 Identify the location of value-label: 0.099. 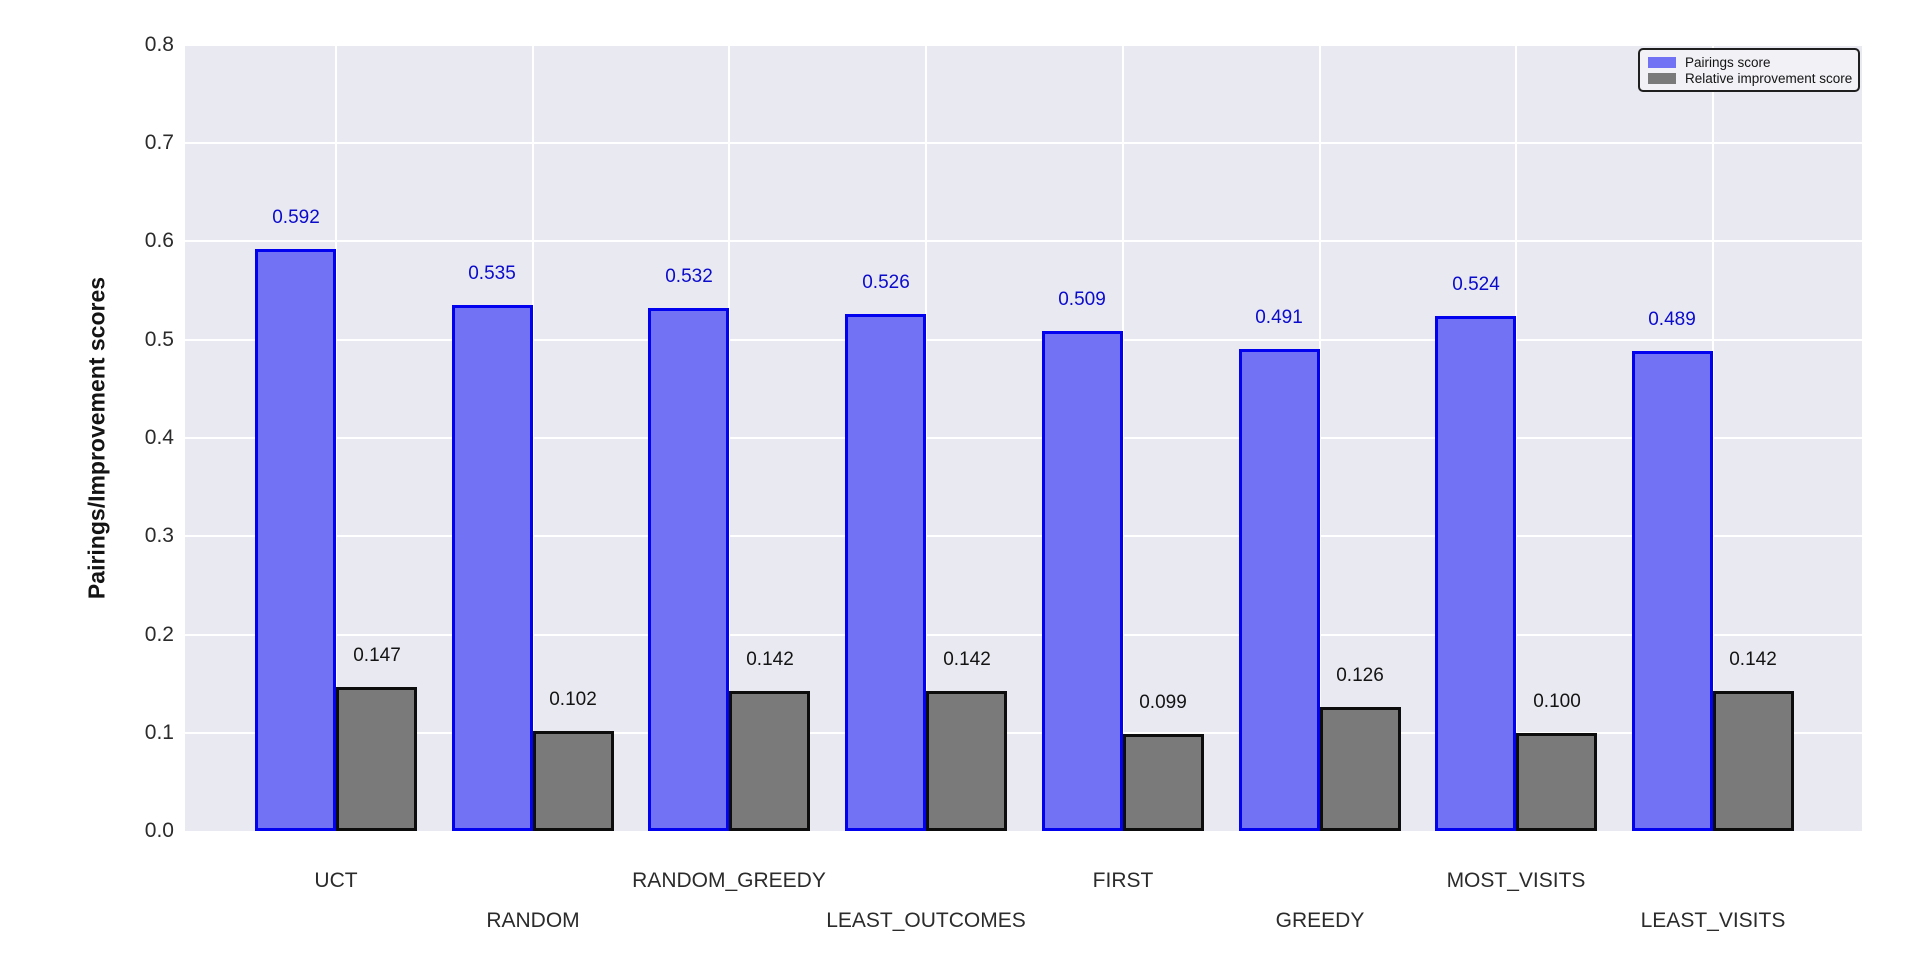
(1163, 702).